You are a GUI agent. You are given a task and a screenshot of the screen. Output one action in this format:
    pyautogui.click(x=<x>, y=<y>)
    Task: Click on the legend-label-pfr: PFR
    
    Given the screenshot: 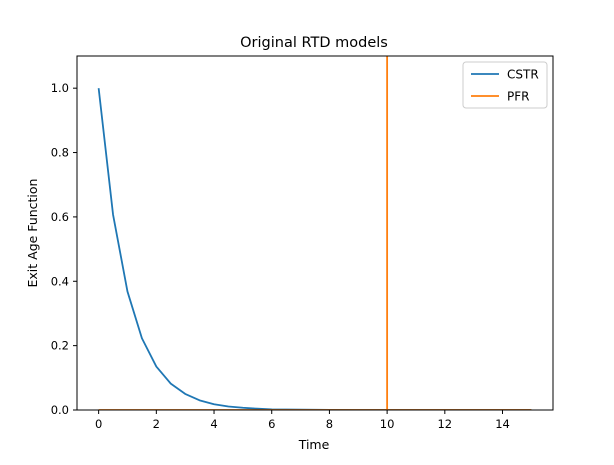 What is the action you would take?
    pyautogui.click(x=518, y=97)
    